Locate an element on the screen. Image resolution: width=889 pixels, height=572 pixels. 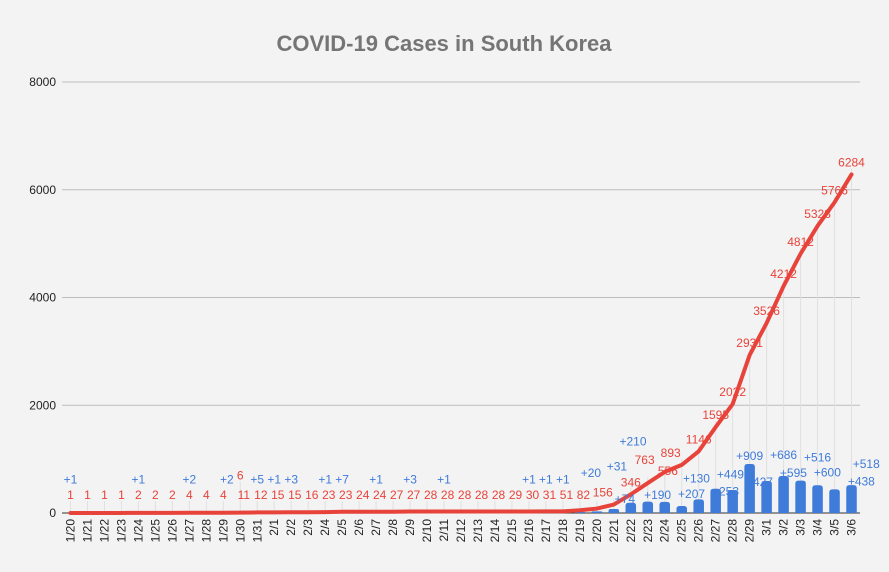
total-cases-label: 556 is located at coordinates (668, 471).